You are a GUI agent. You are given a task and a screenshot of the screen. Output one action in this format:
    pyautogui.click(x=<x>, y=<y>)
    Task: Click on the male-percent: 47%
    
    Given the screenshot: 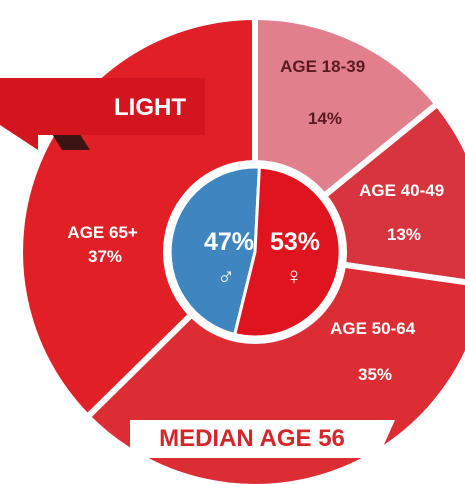 What is the action you would take?
    pyautogui.click(x=229, y=242)
    